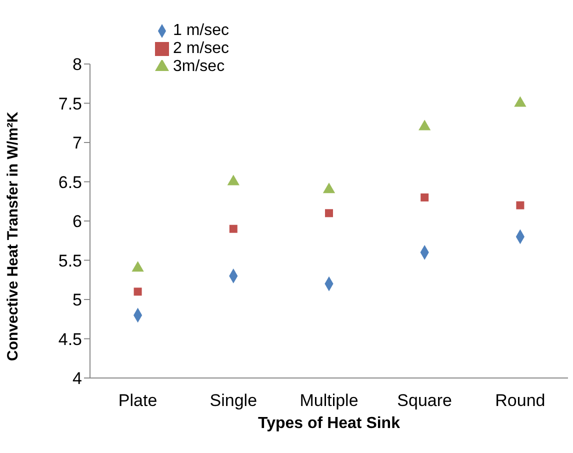 The height and width of the screenshot is (453, 573). What do you see at coordinates (201, 30) in the screenshot?
I see `legend-label: 1 m/sec` at bounding box center [201, 30].